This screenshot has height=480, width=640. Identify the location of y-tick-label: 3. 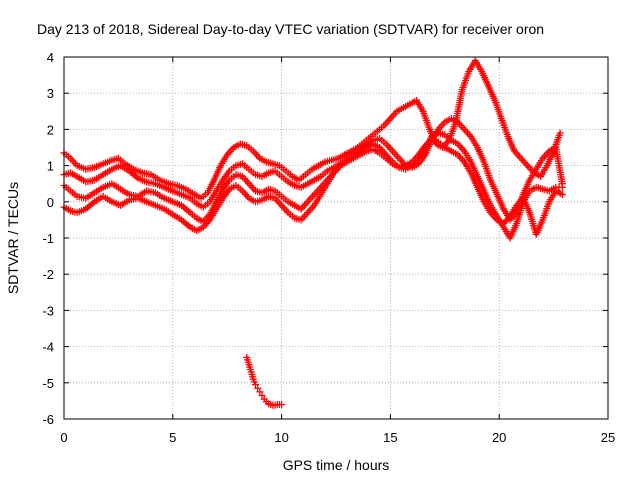
(50, 93).